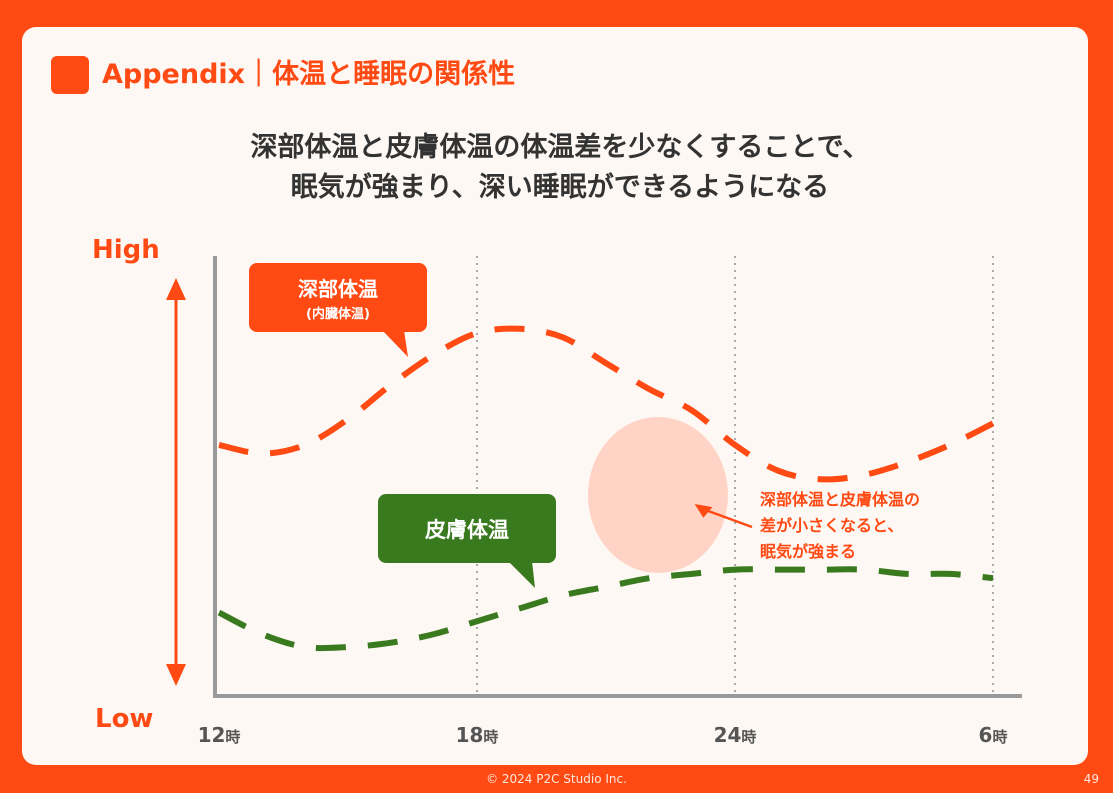 The width and height of the screenshot is (1113, 793). I want to click on core-temp-callout: 深部体温 (内臓体温), so click(338, 310).